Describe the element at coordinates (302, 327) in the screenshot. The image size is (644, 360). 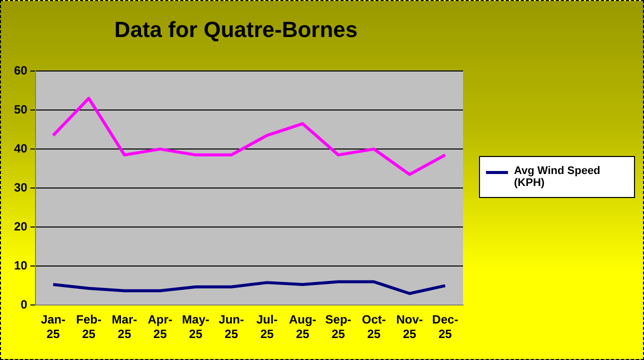
I see `x-tick-label: Aug-25` at that location.